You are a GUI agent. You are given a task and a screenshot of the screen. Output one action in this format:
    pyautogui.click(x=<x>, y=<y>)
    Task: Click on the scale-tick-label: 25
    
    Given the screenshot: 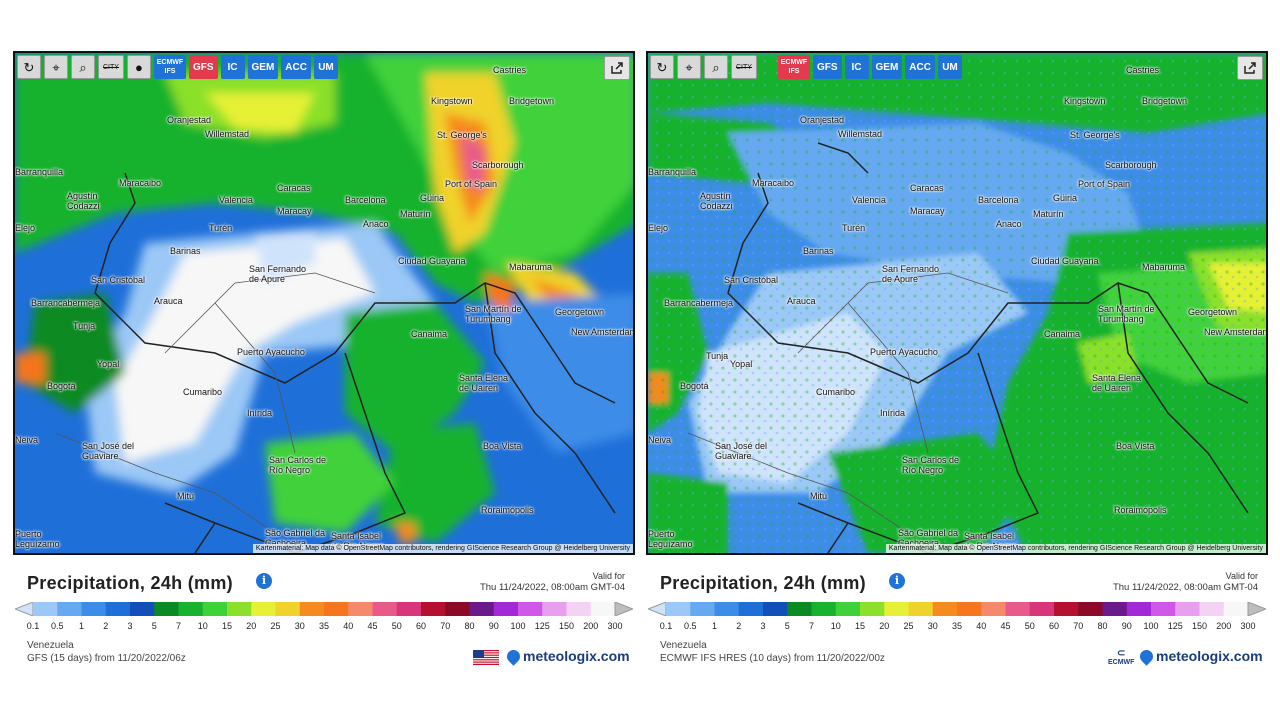 What is the action you would take?
    pyautogui.click(x=908, y=626)
    